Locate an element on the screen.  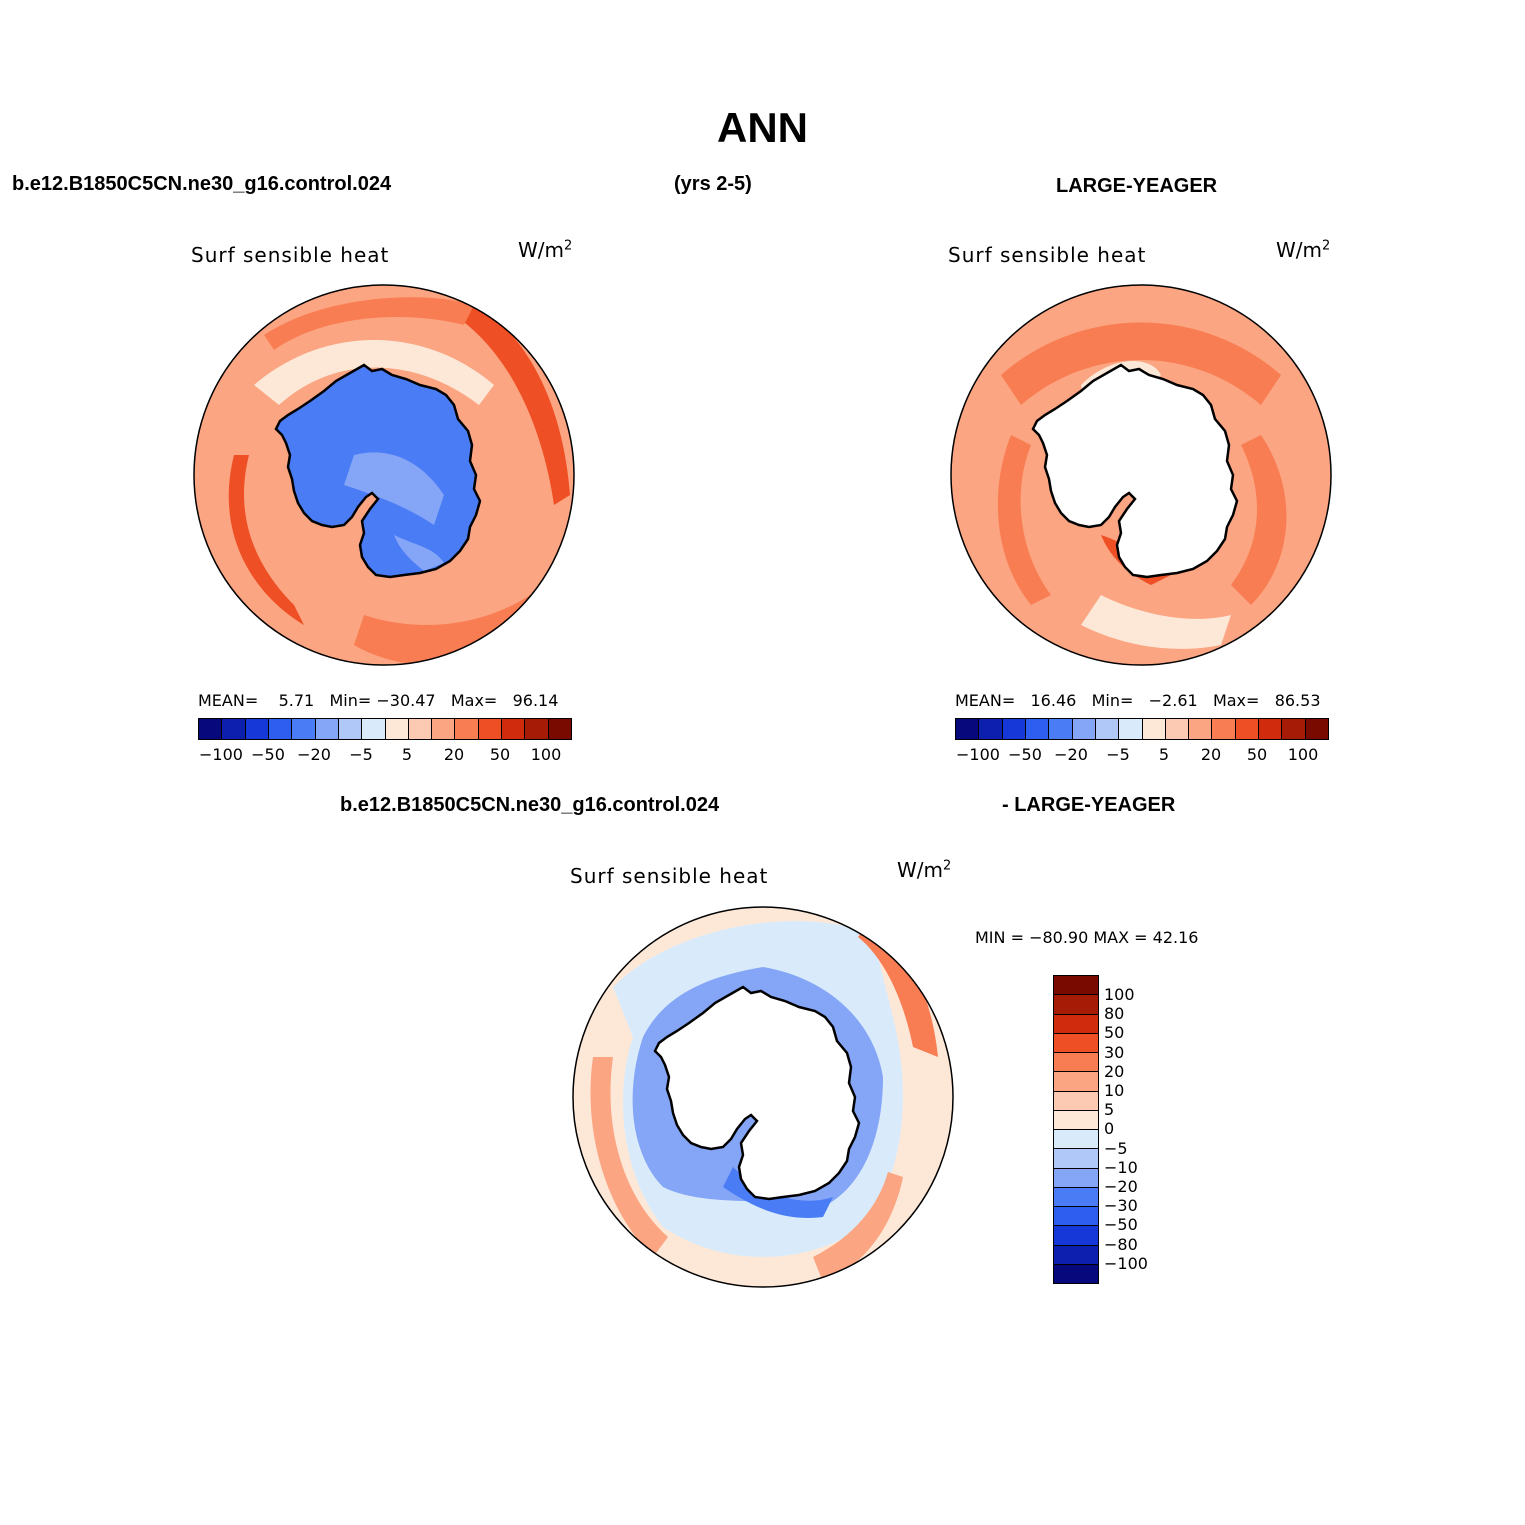
panel1-stats: MEAN= 5.71 Min= −30.47 Max= 96.14 is located at coordinates (378, 700).